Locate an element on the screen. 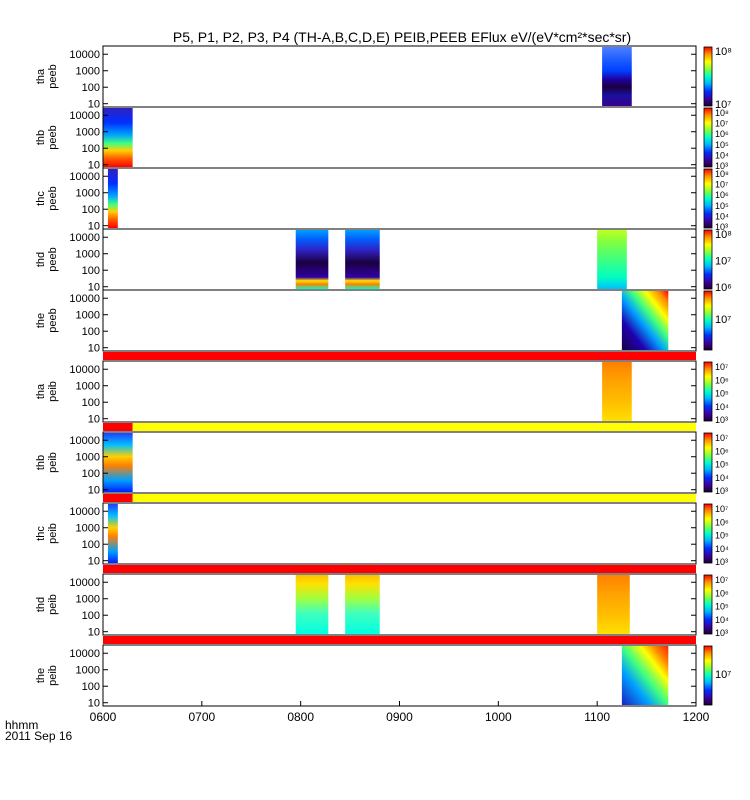 The height and width of the screenshot is (800, 750). spectrogram-panel: 10 100 1000 10000 tha peeb 10⁷ 10⁸ is located at coordinates (383, 78).